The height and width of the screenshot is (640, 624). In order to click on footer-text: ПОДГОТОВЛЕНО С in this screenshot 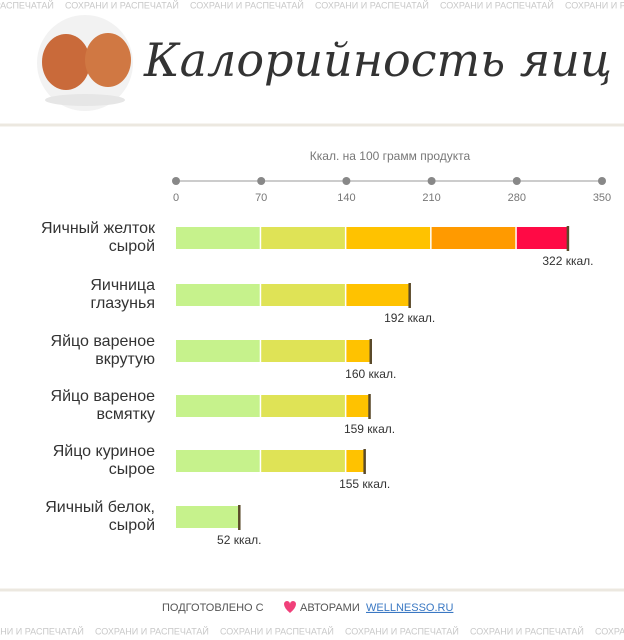, I will do `click(213, 608)`.